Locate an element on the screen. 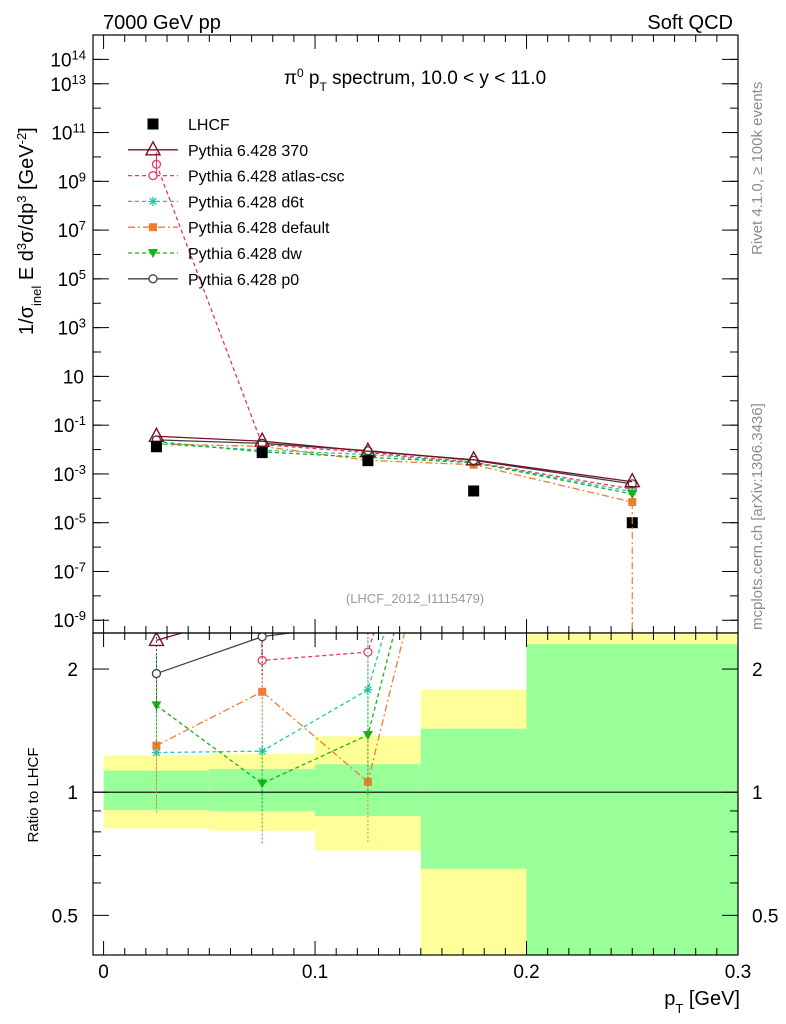  ratio-y-tick-label-right: 0.5 is located at coordinates (765, 916).